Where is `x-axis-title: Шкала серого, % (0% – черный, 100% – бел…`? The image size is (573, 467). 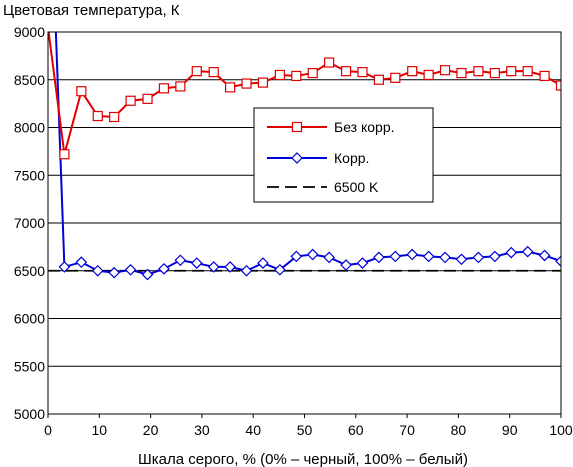 x-axis-title: Шкала серого, % (0% – черный, 100% – бел… is located at coordinates (303, 459).